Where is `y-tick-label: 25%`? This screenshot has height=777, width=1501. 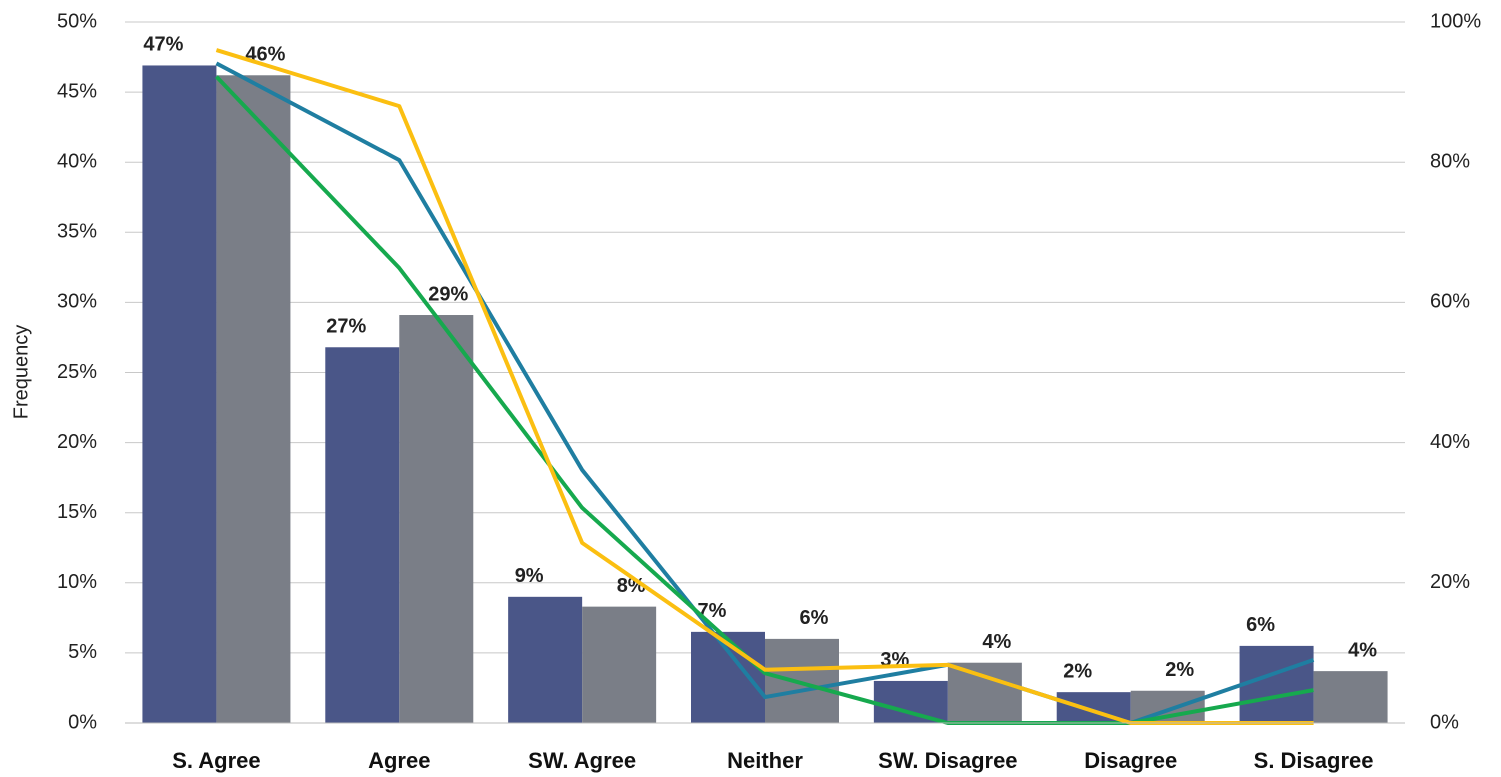 y-tick-label: 25% is located at coordinates (77, 372).